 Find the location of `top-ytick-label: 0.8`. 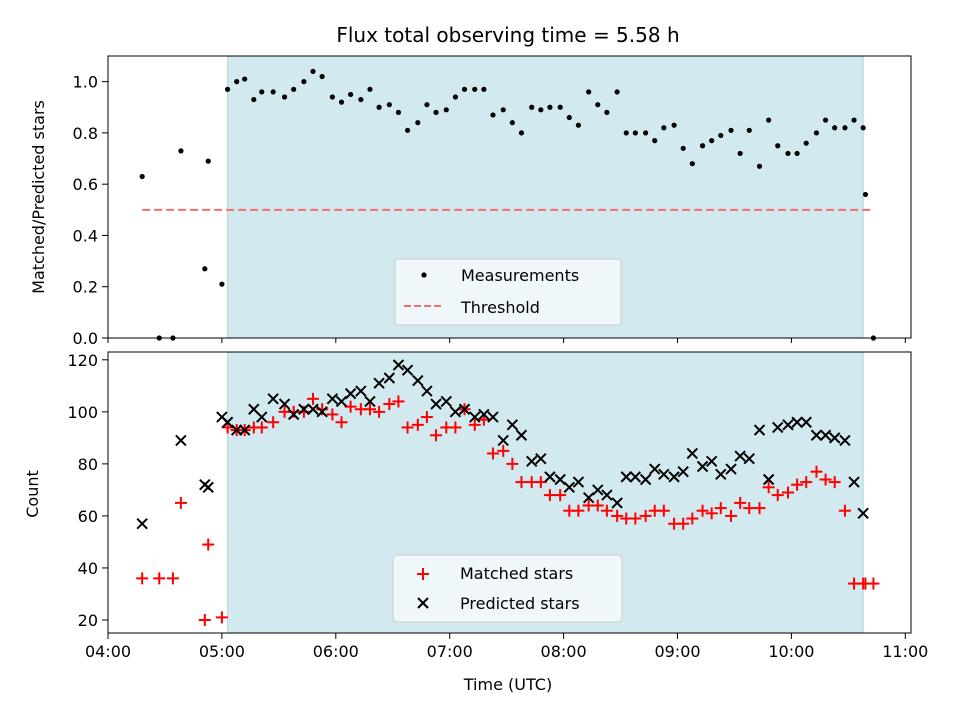

top-ytick-label: 0.8 is located at coordinates (85, 133).